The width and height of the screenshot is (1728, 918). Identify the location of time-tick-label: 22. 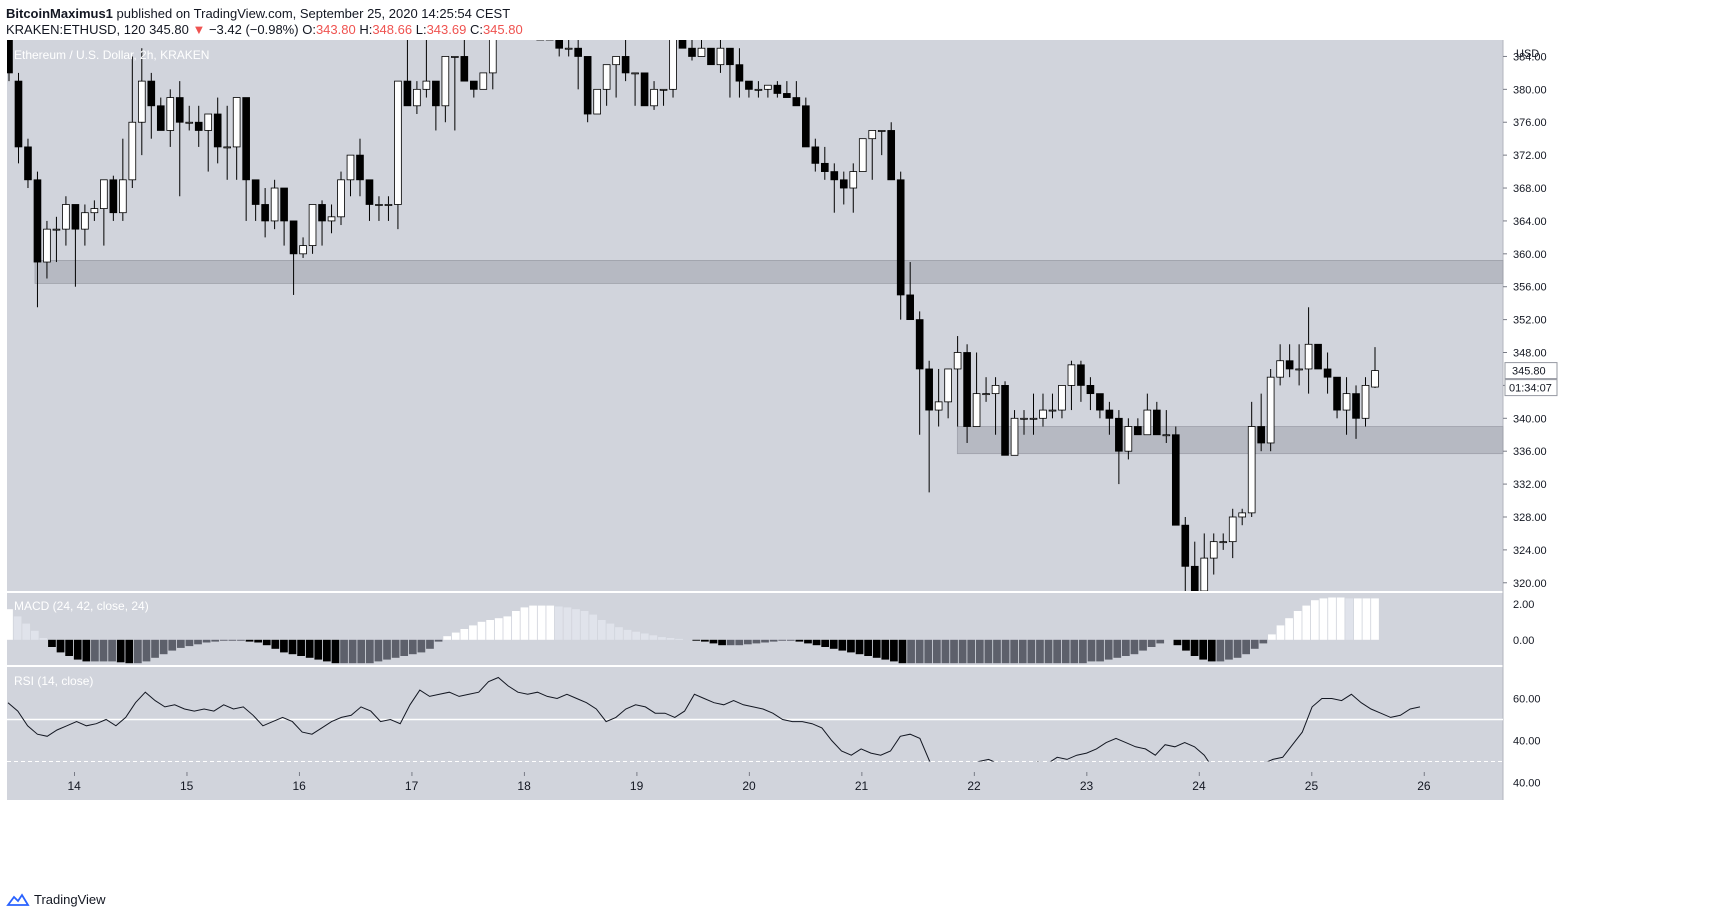
(974, 786).